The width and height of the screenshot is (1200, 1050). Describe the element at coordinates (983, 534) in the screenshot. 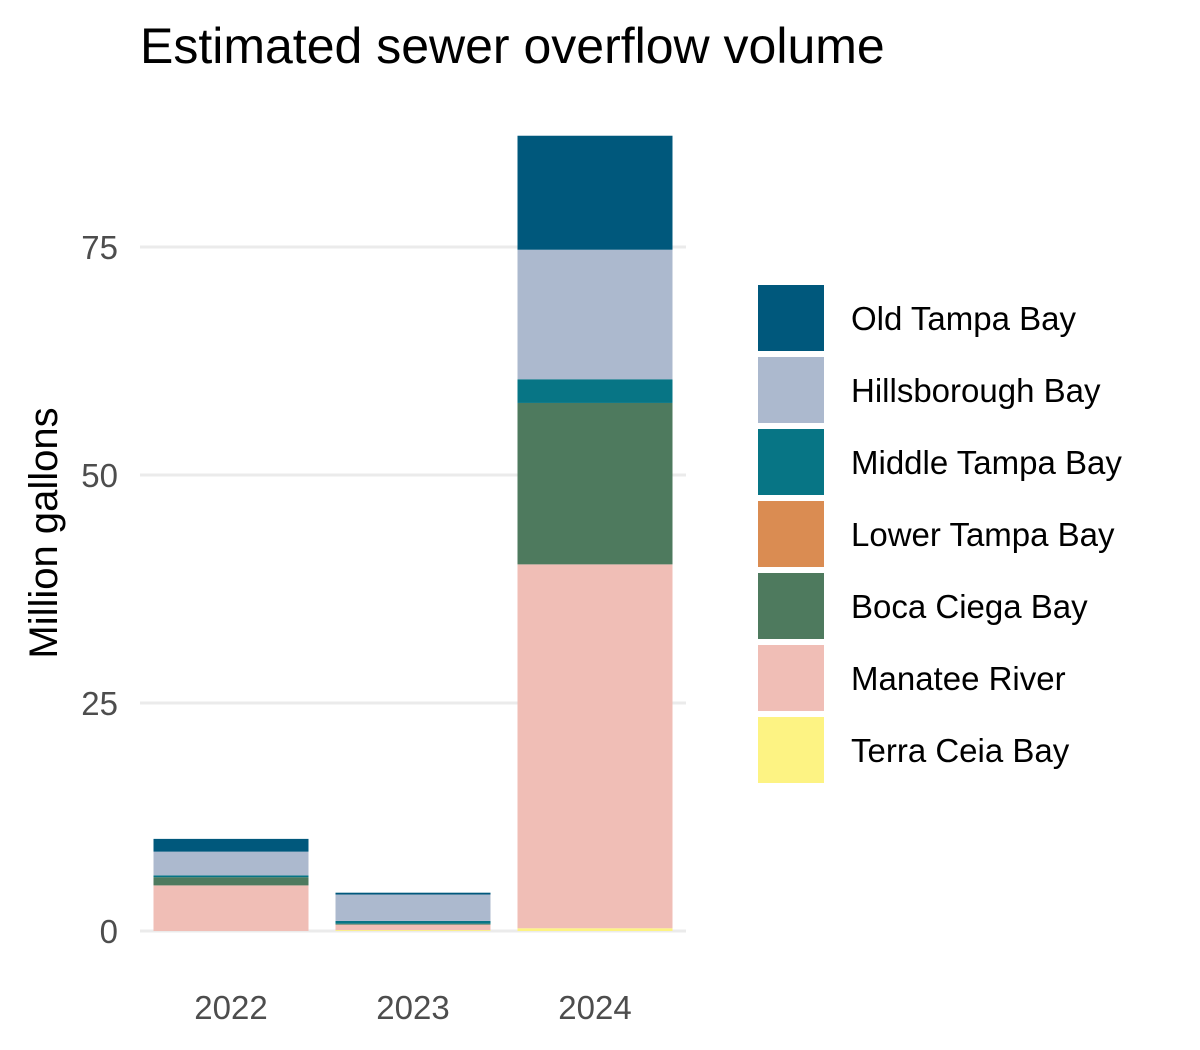

I see `legend-label-lower-tampa-bay: Lower Tampa Bay` at that location.